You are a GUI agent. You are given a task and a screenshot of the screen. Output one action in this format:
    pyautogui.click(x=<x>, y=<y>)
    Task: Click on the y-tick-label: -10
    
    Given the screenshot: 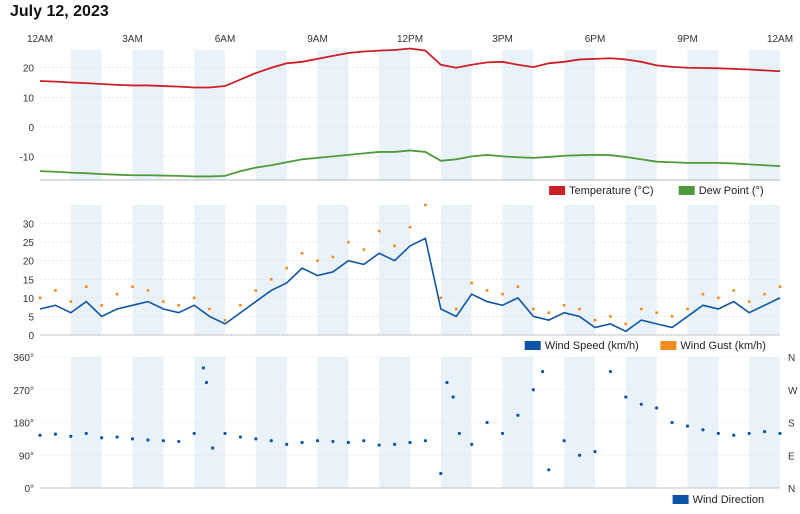 What is the action you would take?
    pyautogui.click(x=27, y=157)
    